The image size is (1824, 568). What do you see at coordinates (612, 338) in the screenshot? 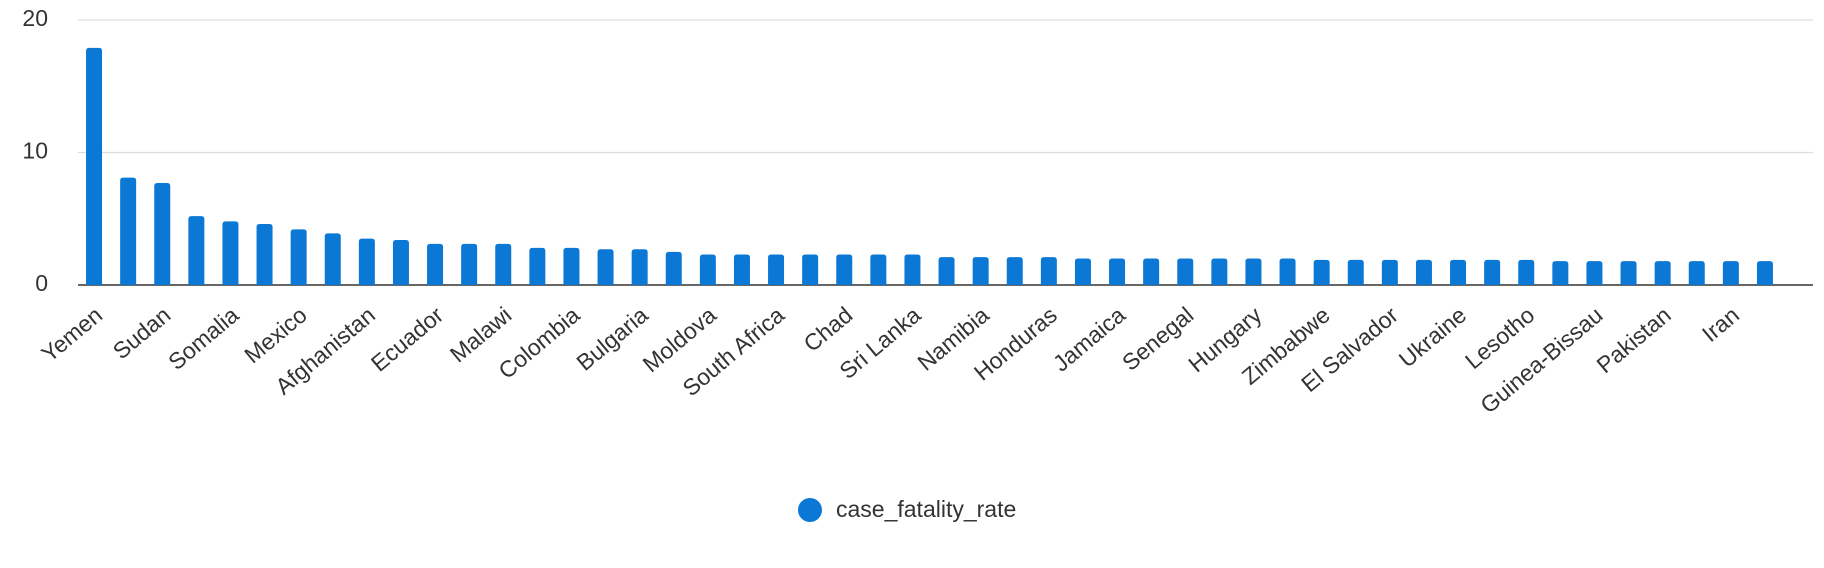
I see `x-tick-label: Bulgaria` at bounding box center [612, 338].